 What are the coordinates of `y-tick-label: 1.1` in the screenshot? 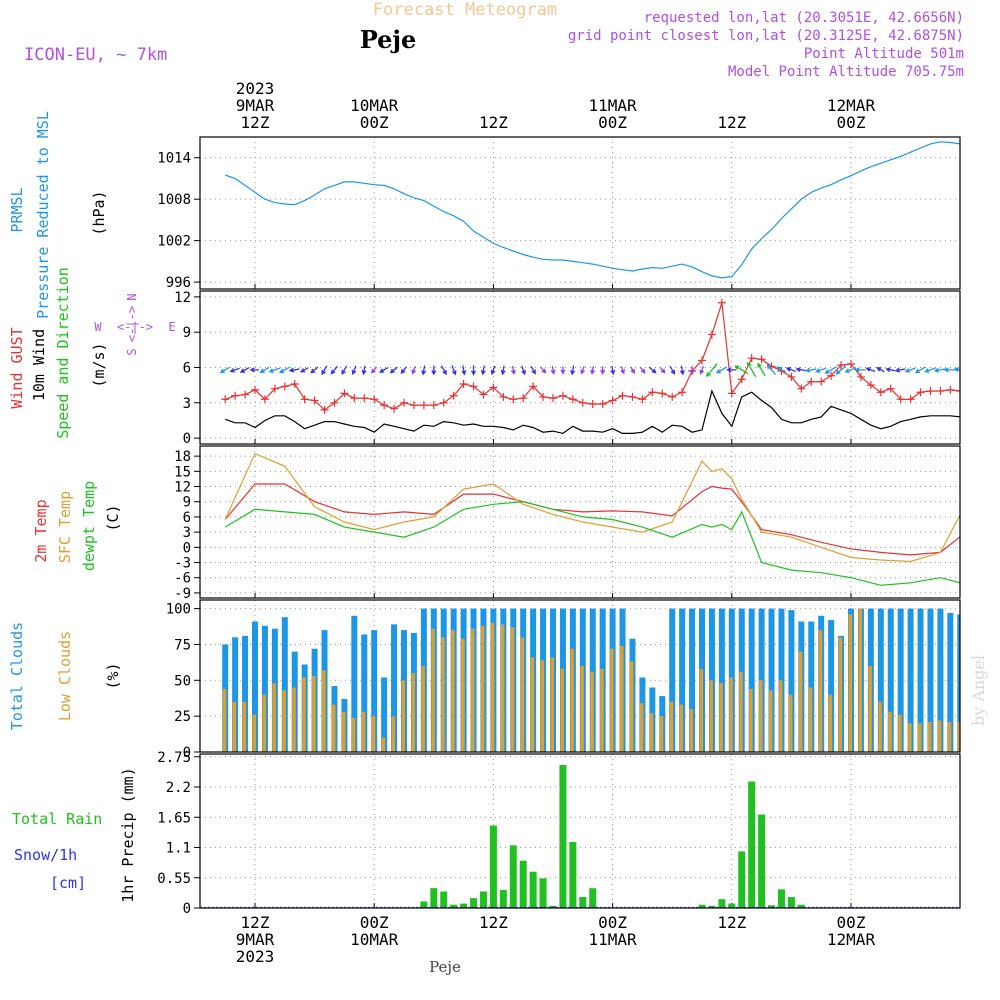 It's located at (178, 849).